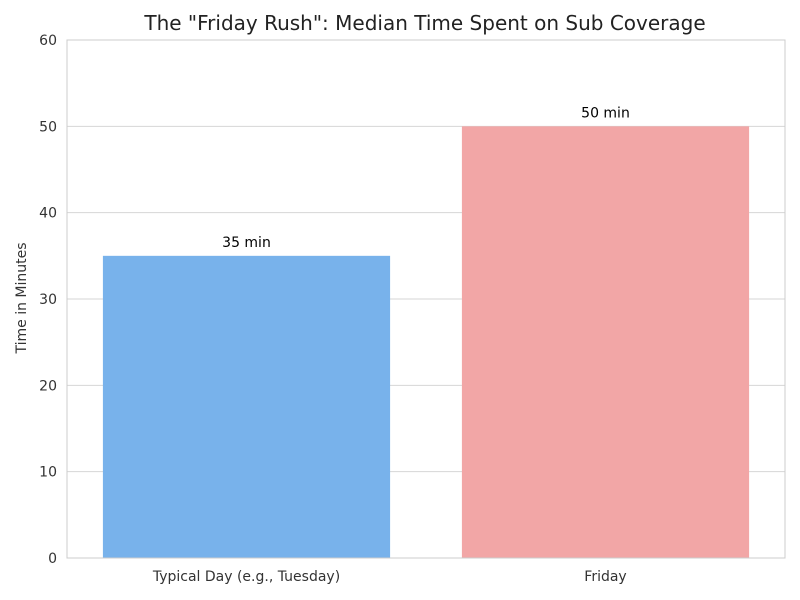  What do you see at coordinates (48, 386) in the screenshot?
I see `y-tick-label: 20` at bounding box center [48, 386].